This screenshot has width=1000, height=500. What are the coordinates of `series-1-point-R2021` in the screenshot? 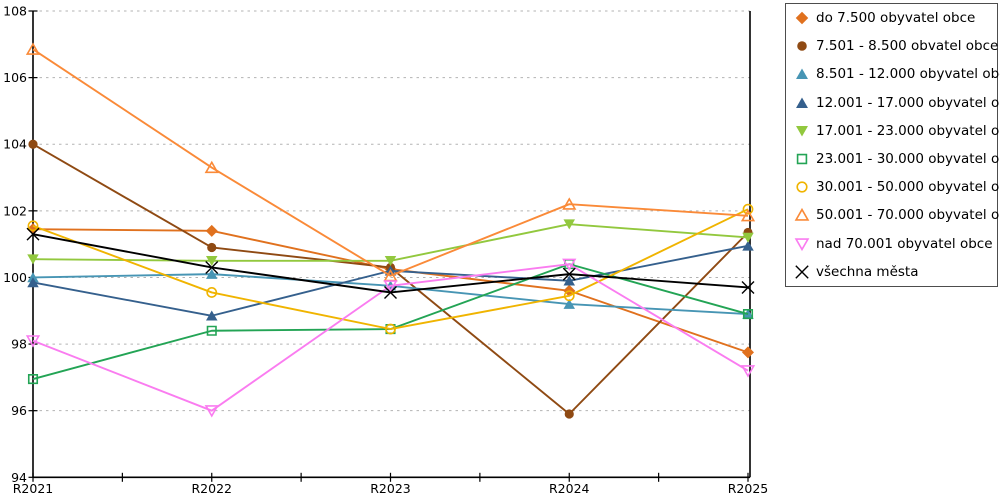 It's located at (33, 144).